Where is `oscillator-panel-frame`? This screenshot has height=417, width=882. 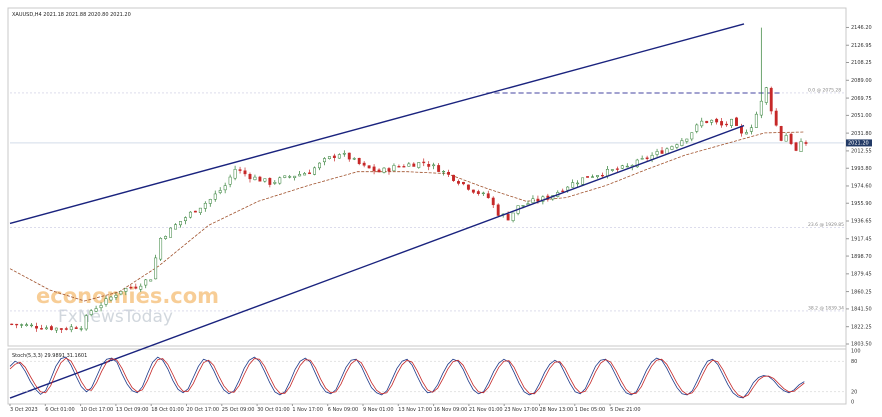
oscillator-panel-frame is located at coordinates (427, 376).